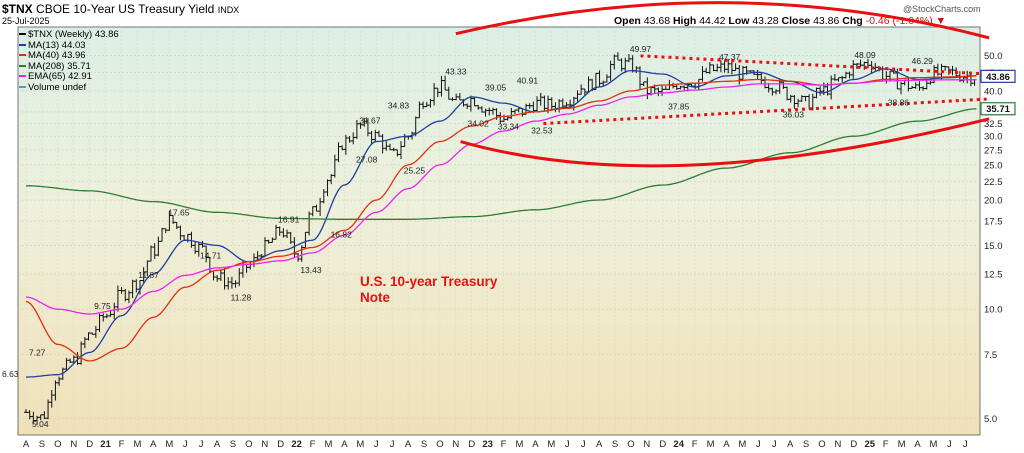  I want to click on data-label: 38.86, so click(899, 102).